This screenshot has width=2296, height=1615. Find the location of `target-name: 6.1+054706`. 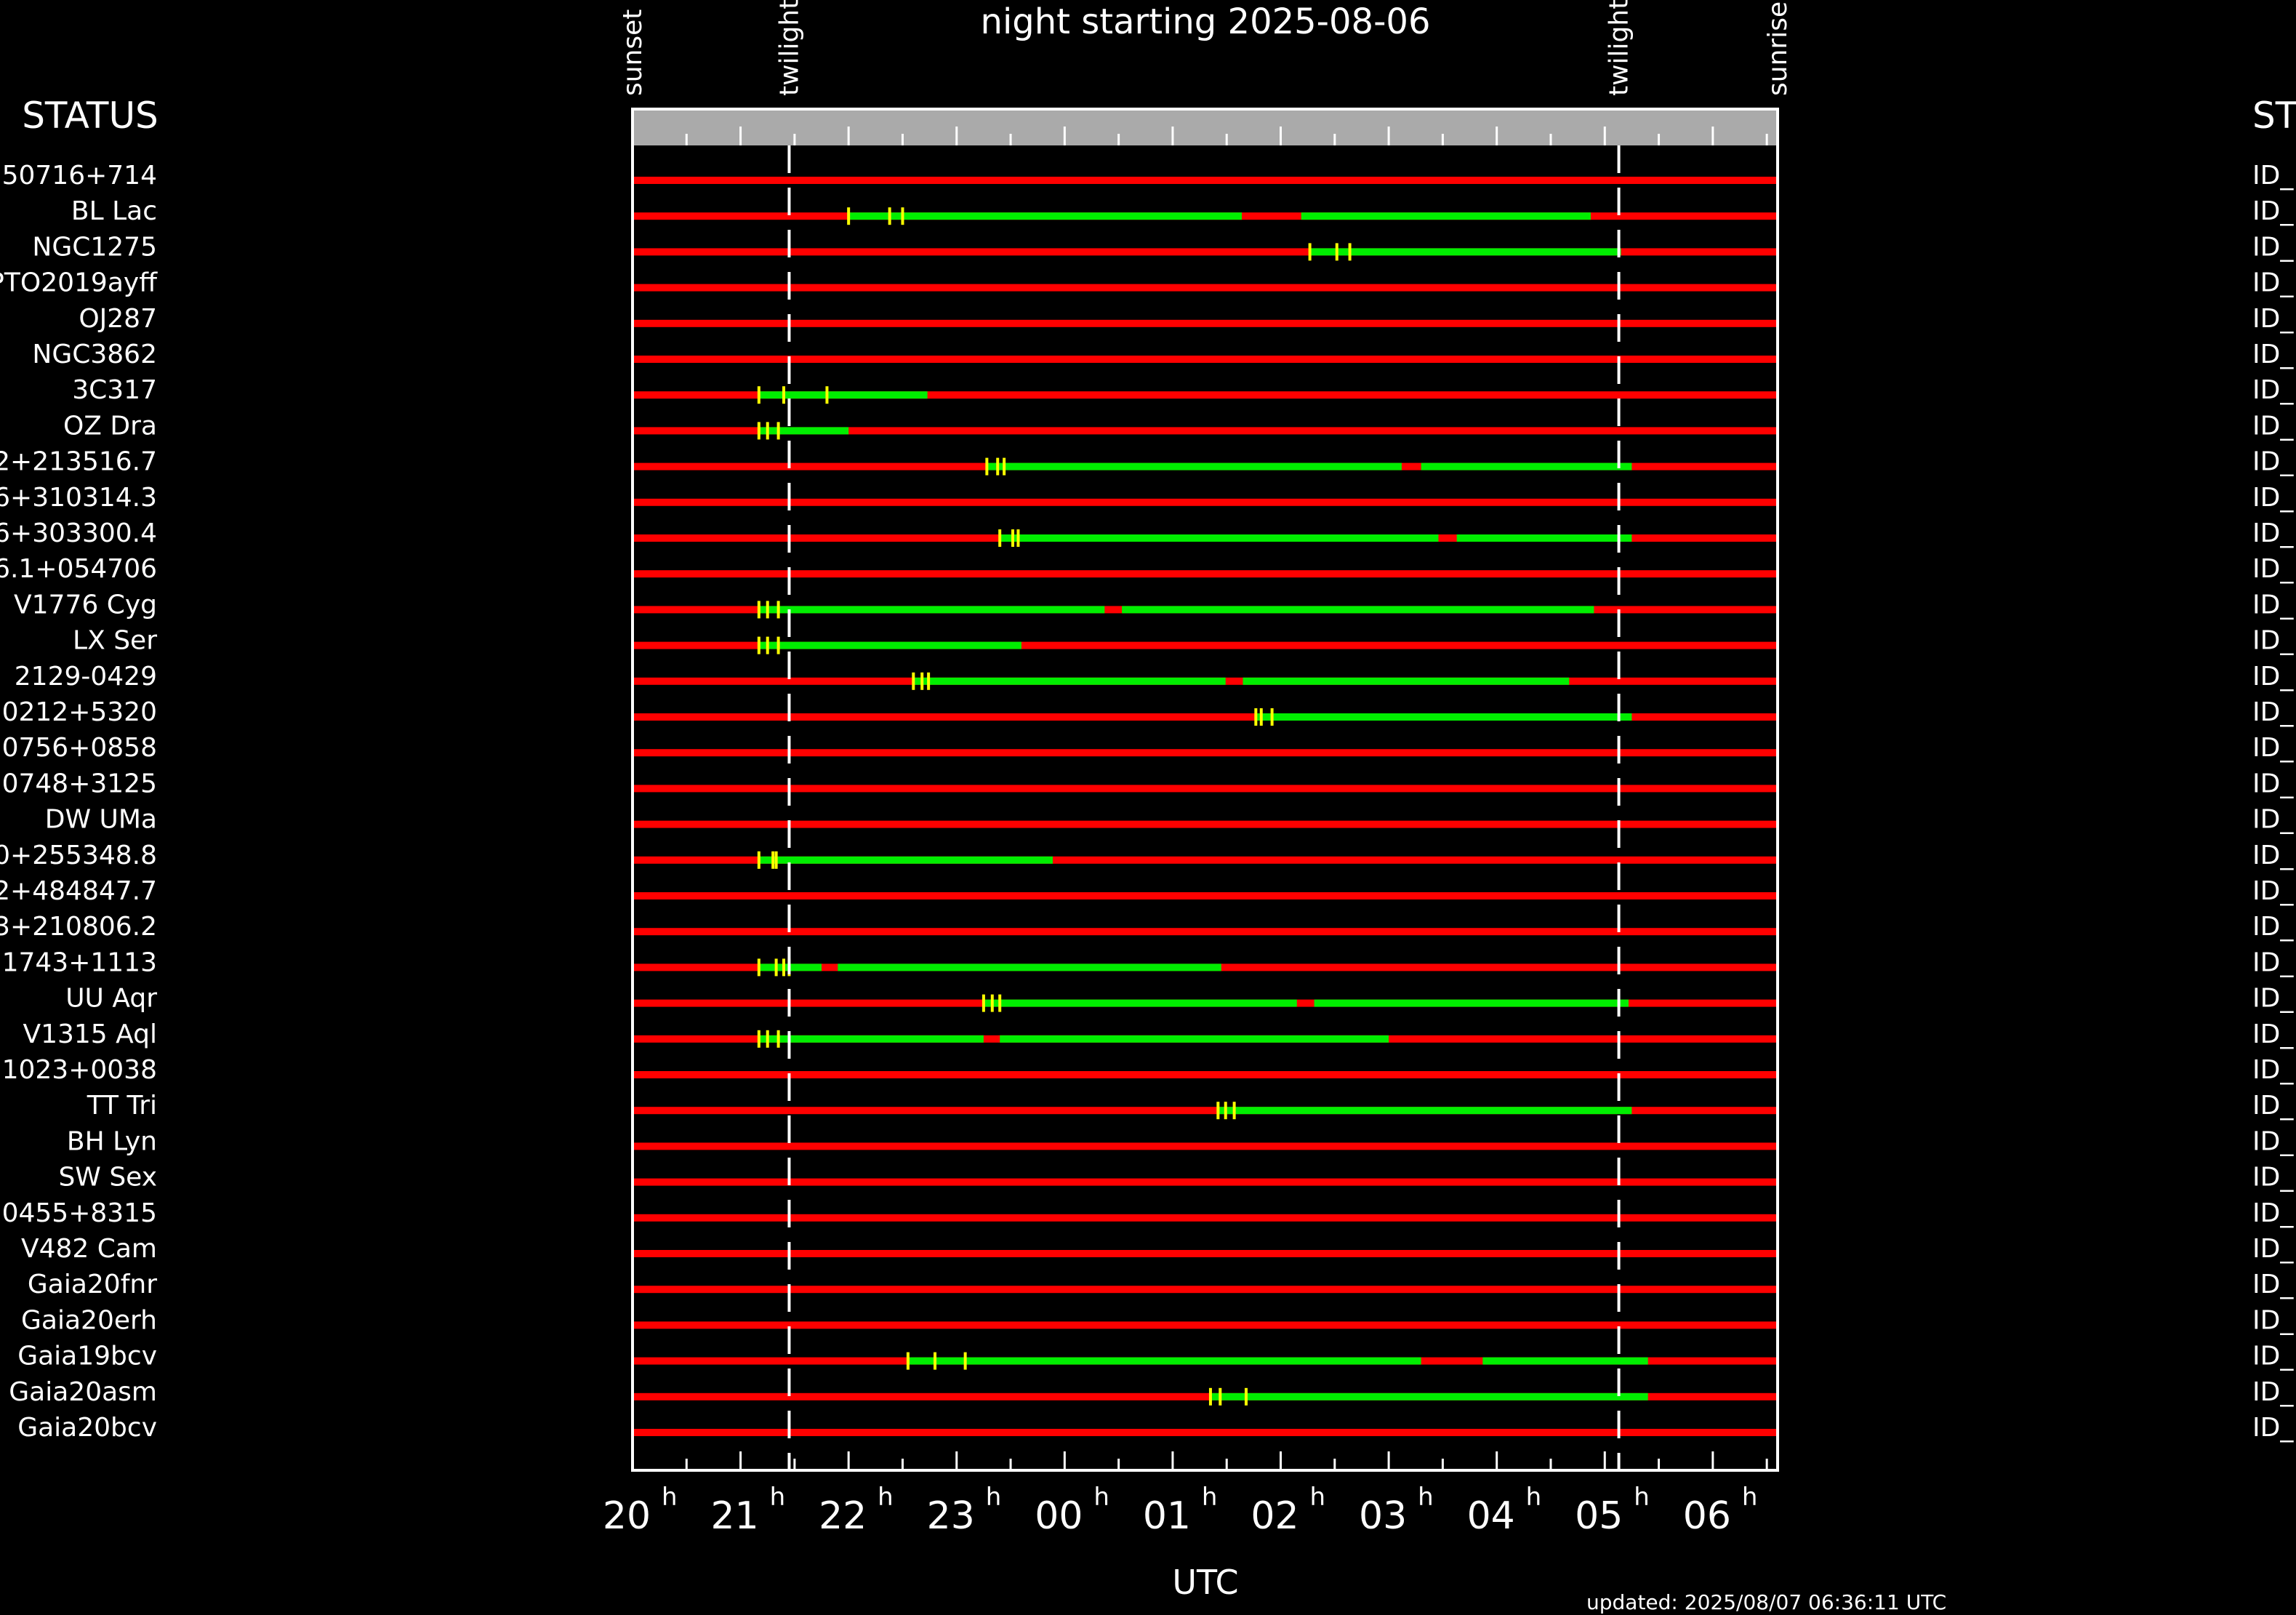

target-name: 6.1+054706 is located at coordinates (78, 569).